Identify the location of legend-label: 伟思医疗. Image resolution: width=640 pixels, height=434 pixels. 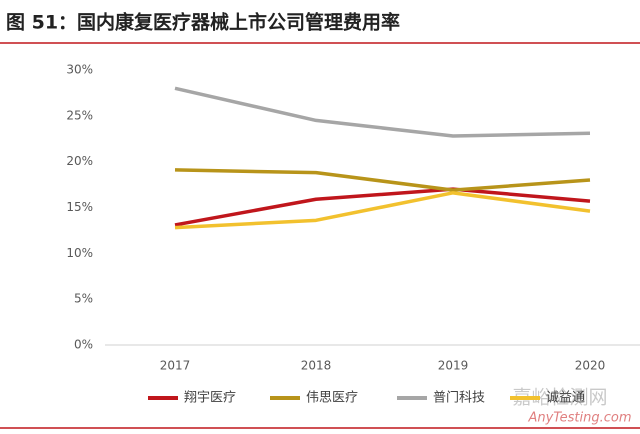
(332, 398).